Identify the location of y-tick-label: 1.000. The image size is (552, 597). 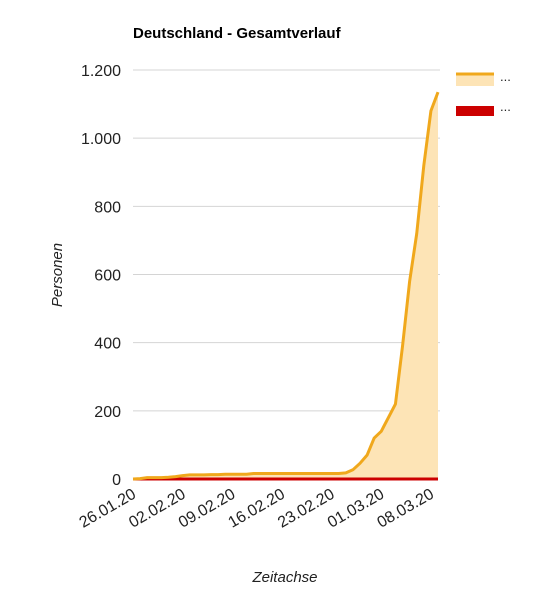
(101, 139).